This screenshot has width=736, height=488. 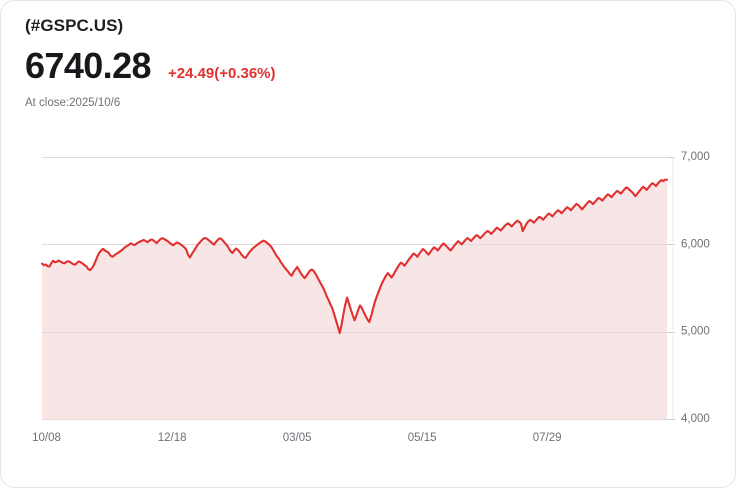 I want to click on x-axis-tick-label: 05/15, so click(x=422, y=438).